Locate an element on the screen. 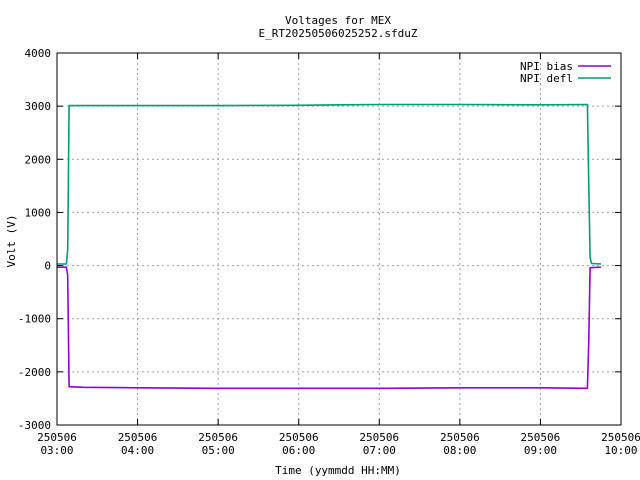 This screenshot has height=480, width=640. x-tick-time: 09:00 is located at coordinates (540, 450).